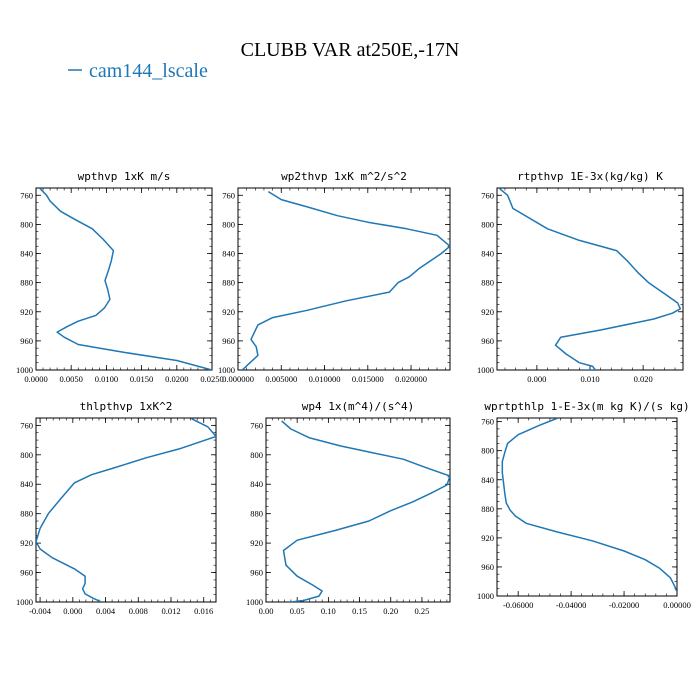 This screenshot has height=700, width=700. What do you see at coordinates (238, 379) in the screenshot?
I see `x-tick-label: 0.000000` at bounding box center [238, 379].